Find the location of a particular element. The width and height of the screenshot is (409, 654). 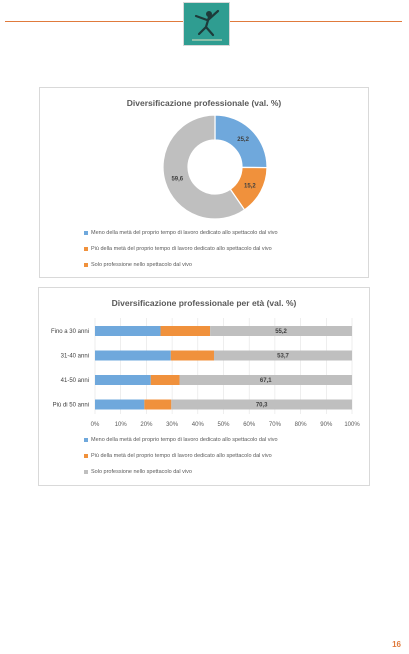

slice-value-label: 15,2 is located at coordinates (250, 187).